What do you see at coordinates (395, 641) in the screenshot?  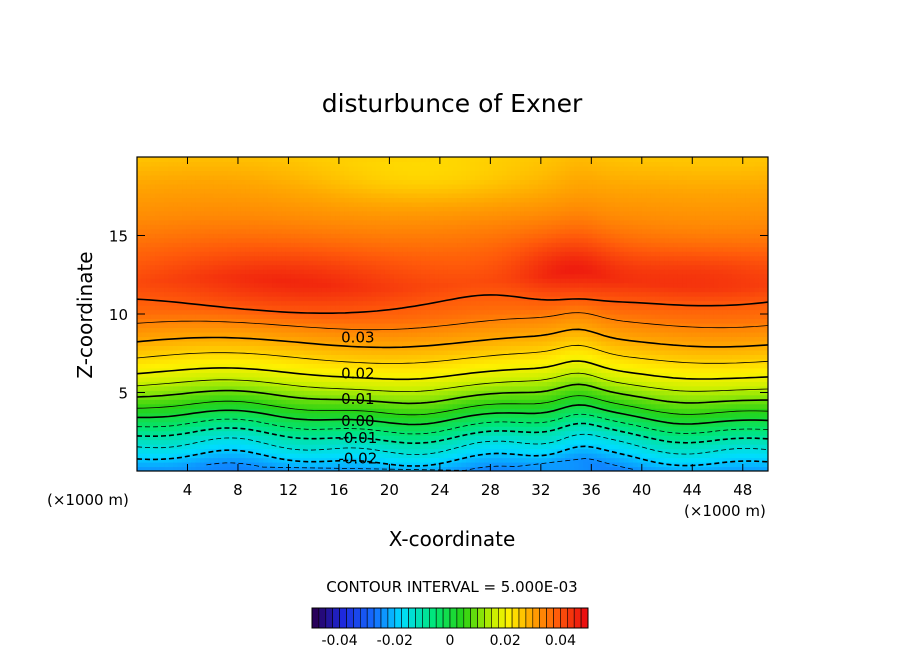 I see `colorbar-tick-label: -0.02` at bounding box center [395, 641].